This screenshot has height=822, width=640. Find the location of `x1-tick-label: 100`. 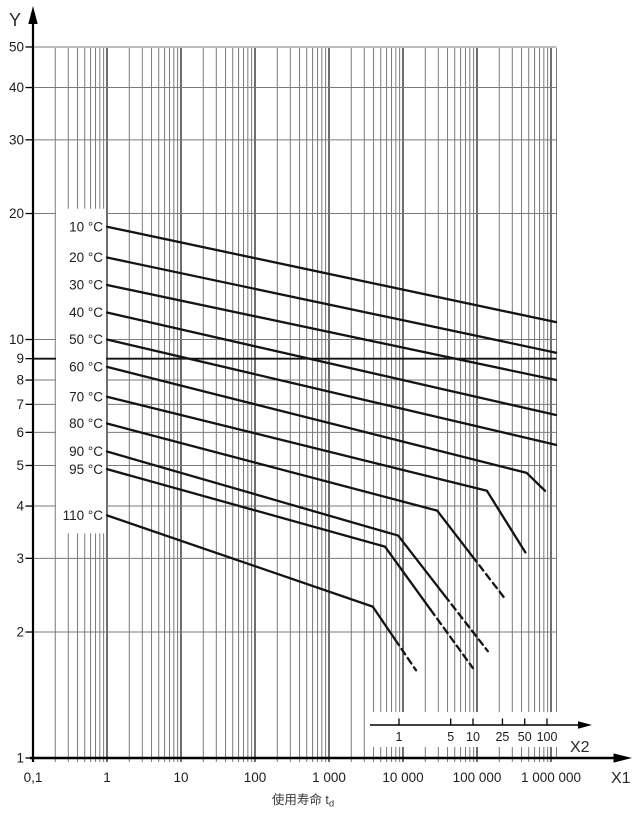

x1-tick-label: 100 is located at coordinates (255, 777).